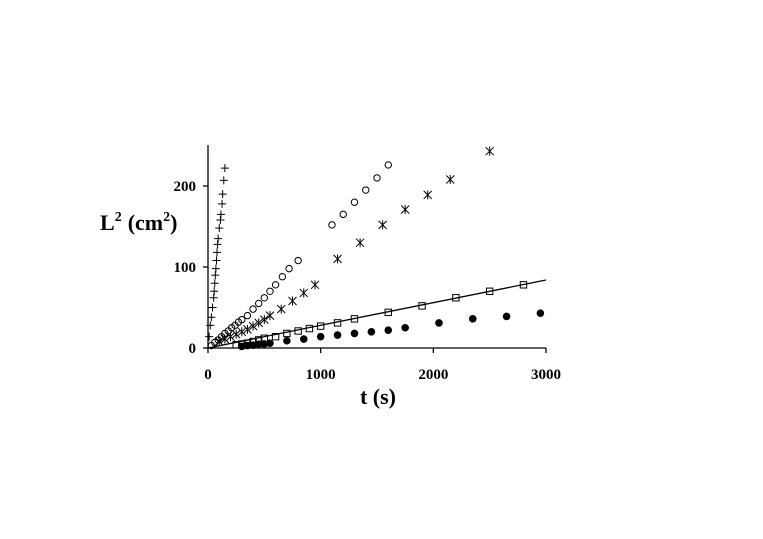 This screenshot has width=763, height=539. Describe the element at coordinates (185, 187) in the screenshot. I see `y-tick-label: 200` at that location.